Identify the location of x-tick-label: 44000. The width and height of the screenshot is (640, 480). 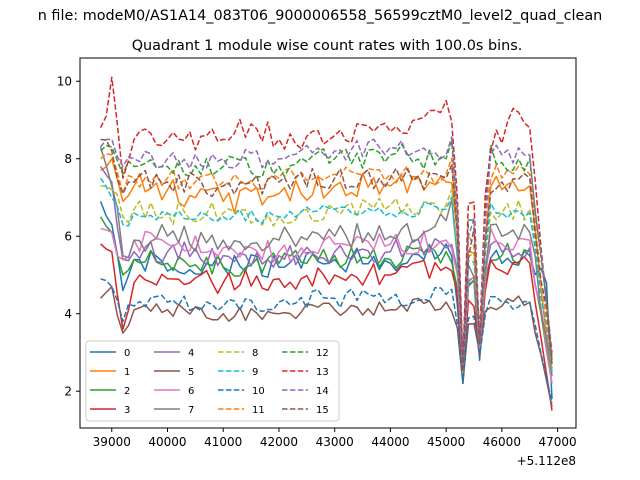
(390, 442).